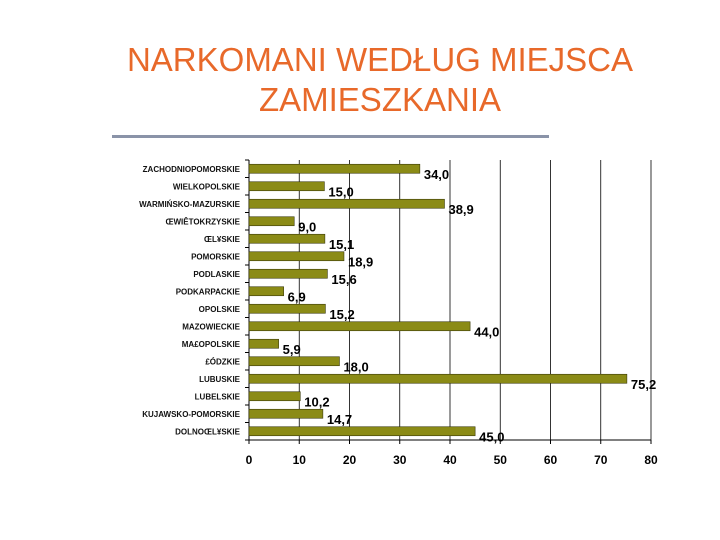  I want to click on data-label: 38,9, so click(460, 209).